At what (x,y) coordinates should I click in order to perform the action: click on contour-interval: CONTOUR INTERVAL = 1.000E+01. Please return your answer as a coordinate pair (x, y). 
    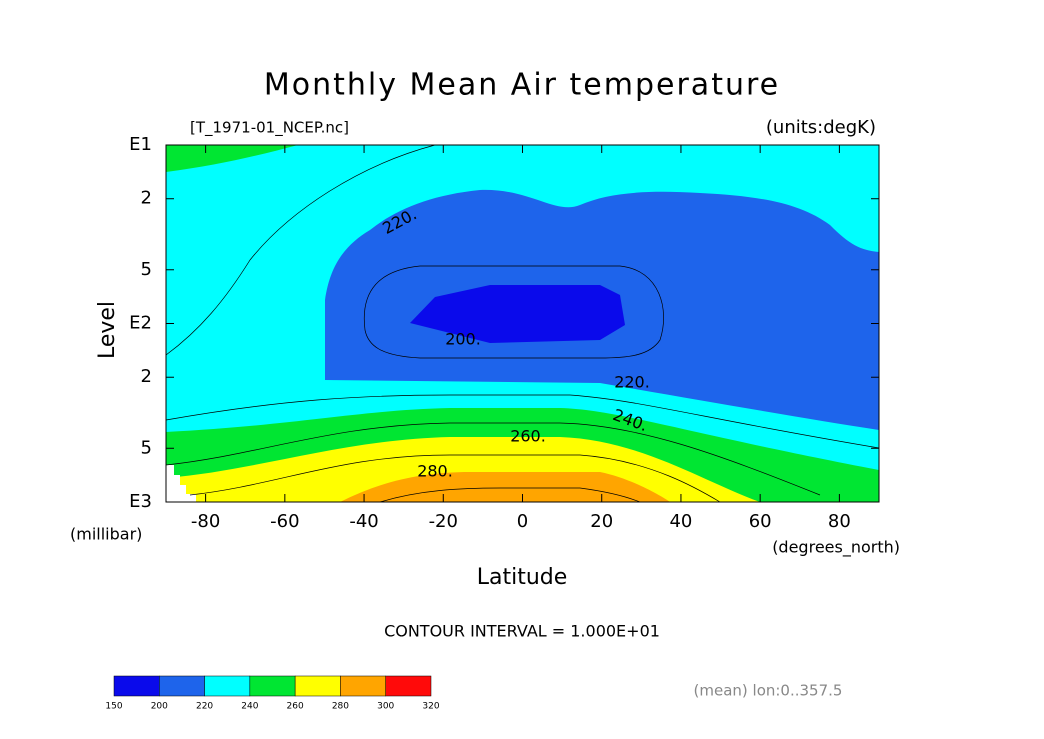
    Looking at the image, I should click on (522, 631).